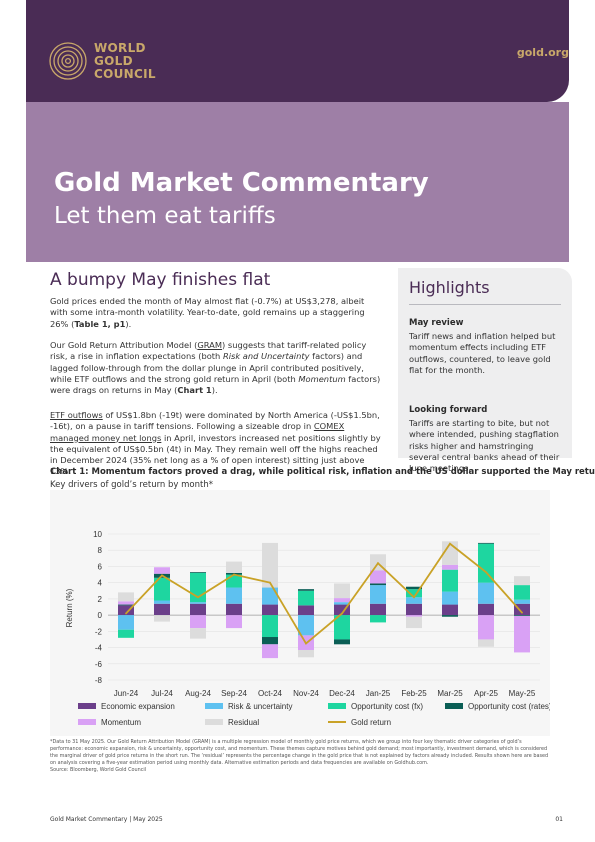 The image size is (595, 842). Describe the element at coordinates (126, 693) in the screenshot. I see `x-tick-label: Jun-24` at that location.